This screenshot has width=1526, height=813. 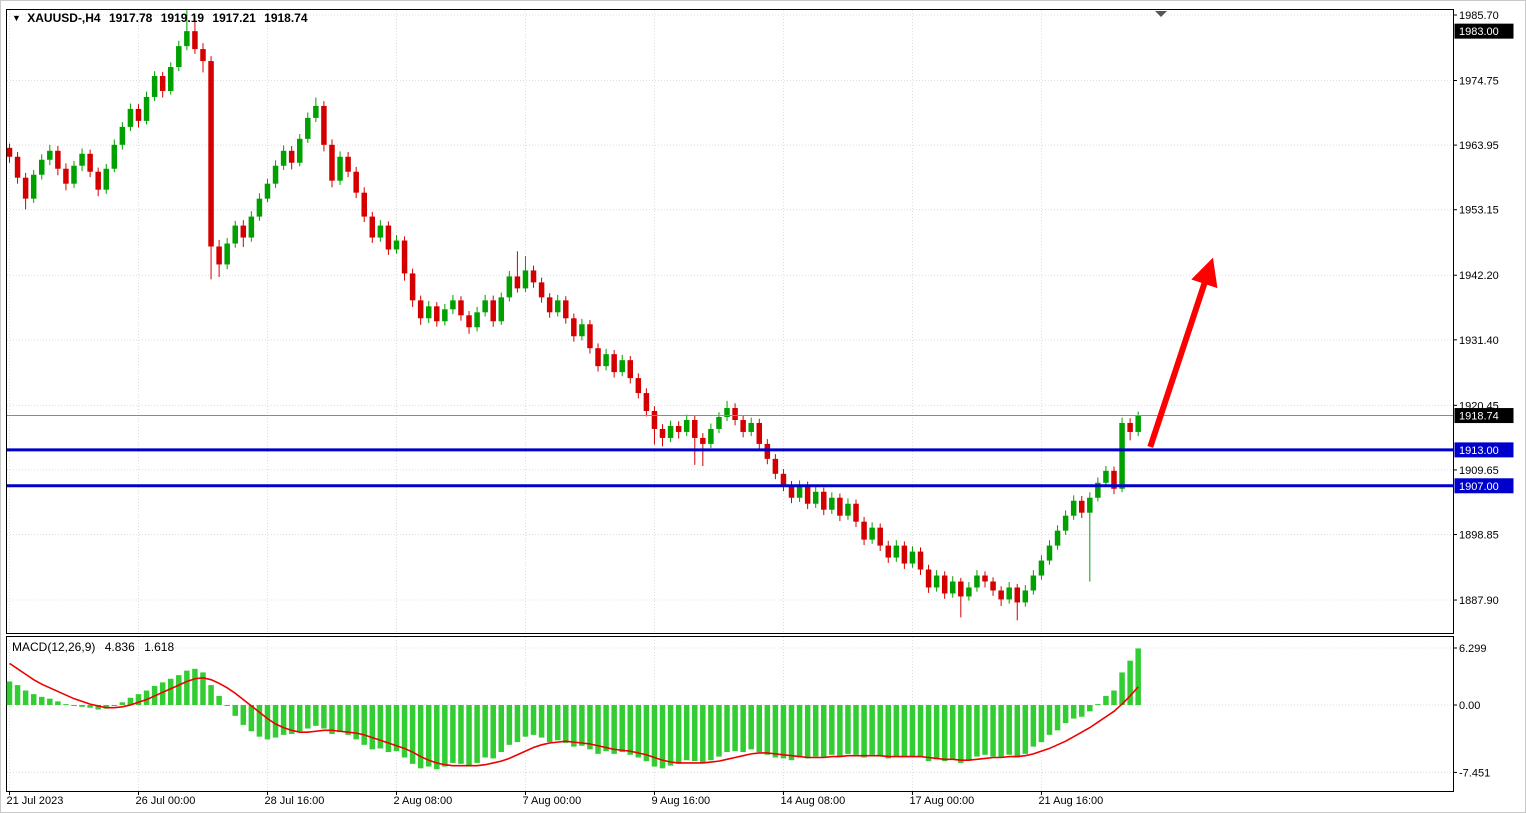 What do you see at coordinates (1479, 16) in the screenshot?
I see `price-tick-label: 1985.70` at bounding box center [1479, 16].